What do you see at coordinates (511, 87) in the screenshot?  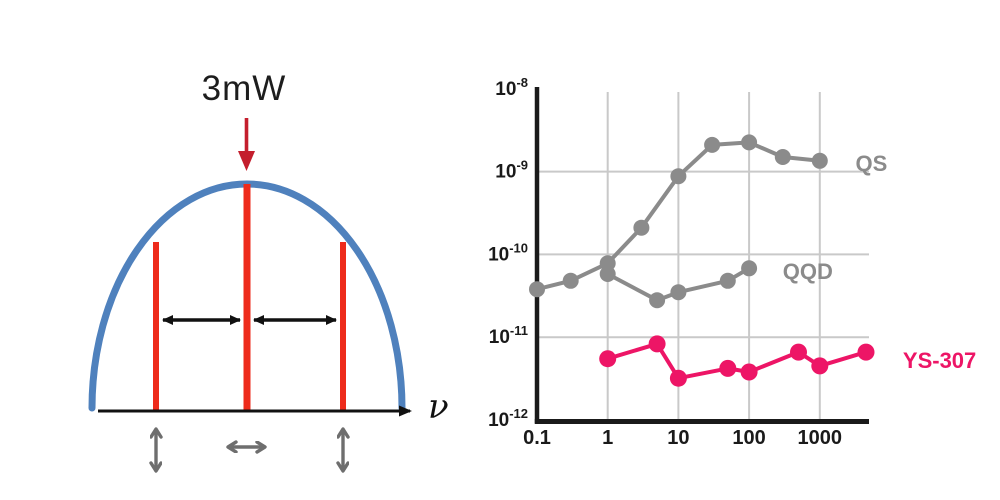 I see `y-tick-label: 10⁻⁸` at bounding box center [511, 87].